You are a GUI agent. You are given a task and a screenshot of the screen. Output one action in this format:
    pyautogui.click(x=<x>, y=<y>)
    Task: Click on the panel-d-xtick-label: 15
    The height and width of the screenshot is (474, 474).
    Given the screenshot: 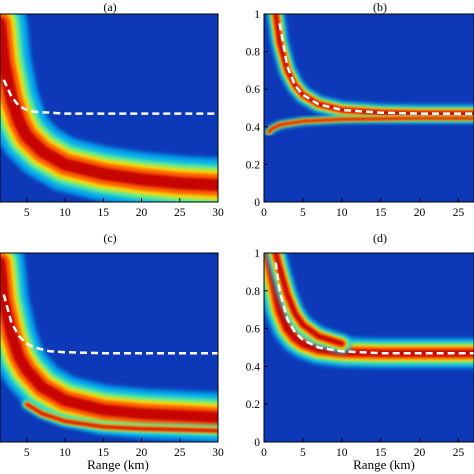 What is the action you would take?
    pyautogui.click(x=381, y=453)
    